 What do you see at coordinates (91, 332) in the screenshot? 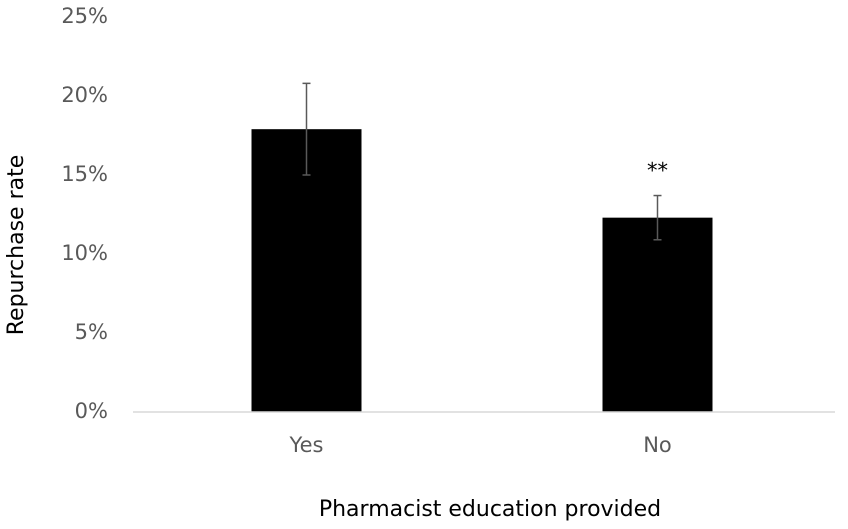
I see `y-tick-label: 5%` at bounding box center [91, 332].